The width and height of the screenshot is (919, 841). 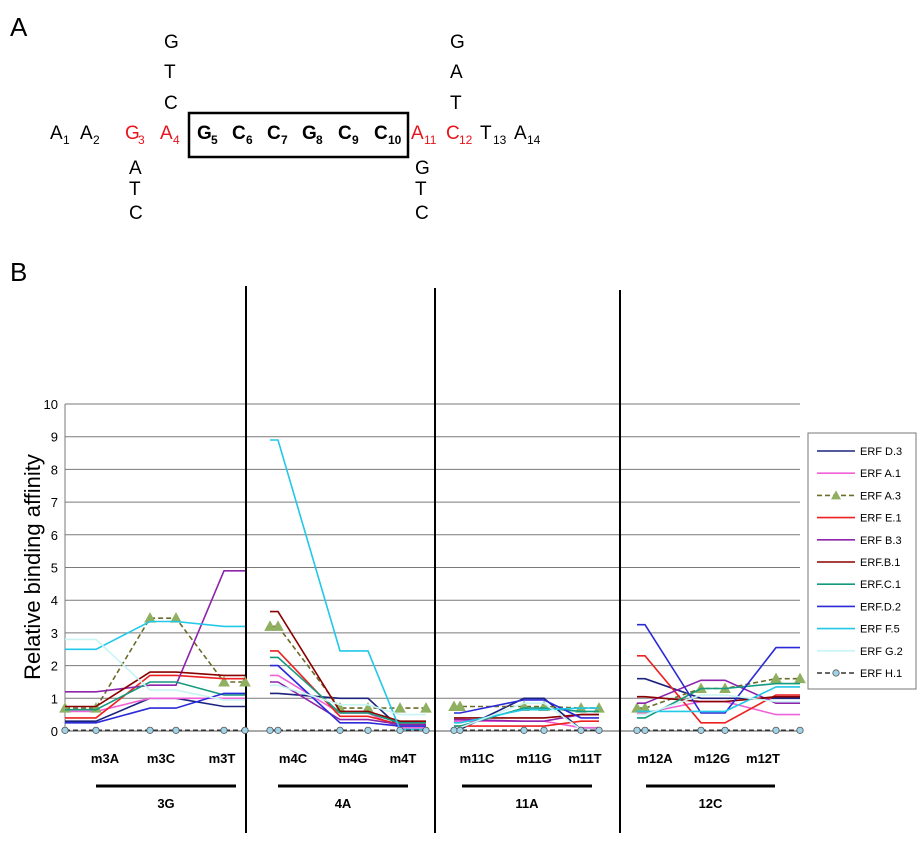 What do you see at coordinates (353, 758) in the screenshot?
I see `x-tick-label-m4G: m4G` at bounding box center [353, 758].